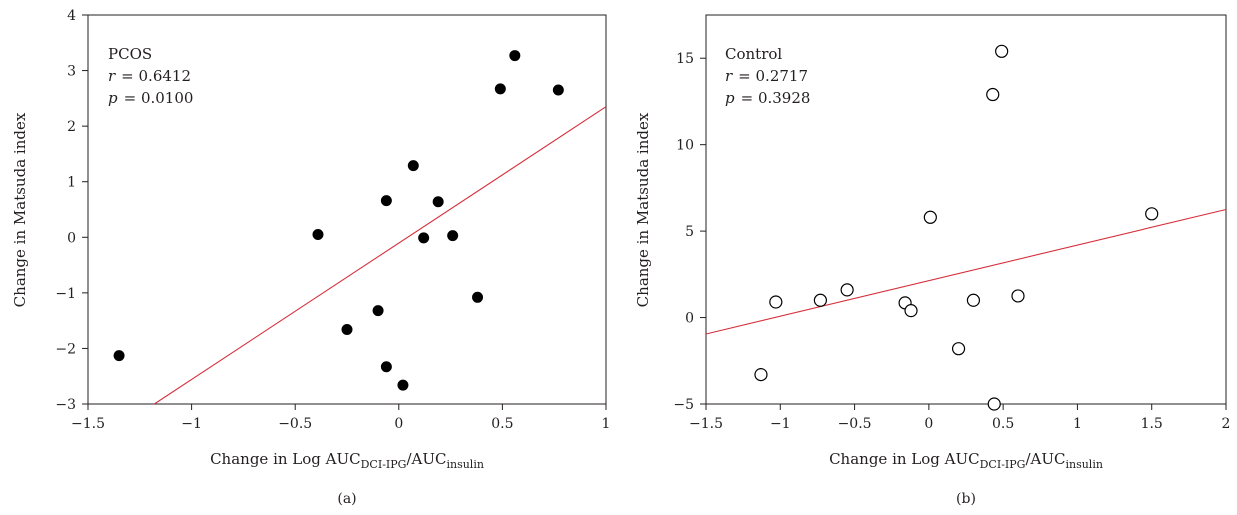 This screenshot has height=515, width=1237. I want to click on x-tick-label-a: −1, so click(191, 424).